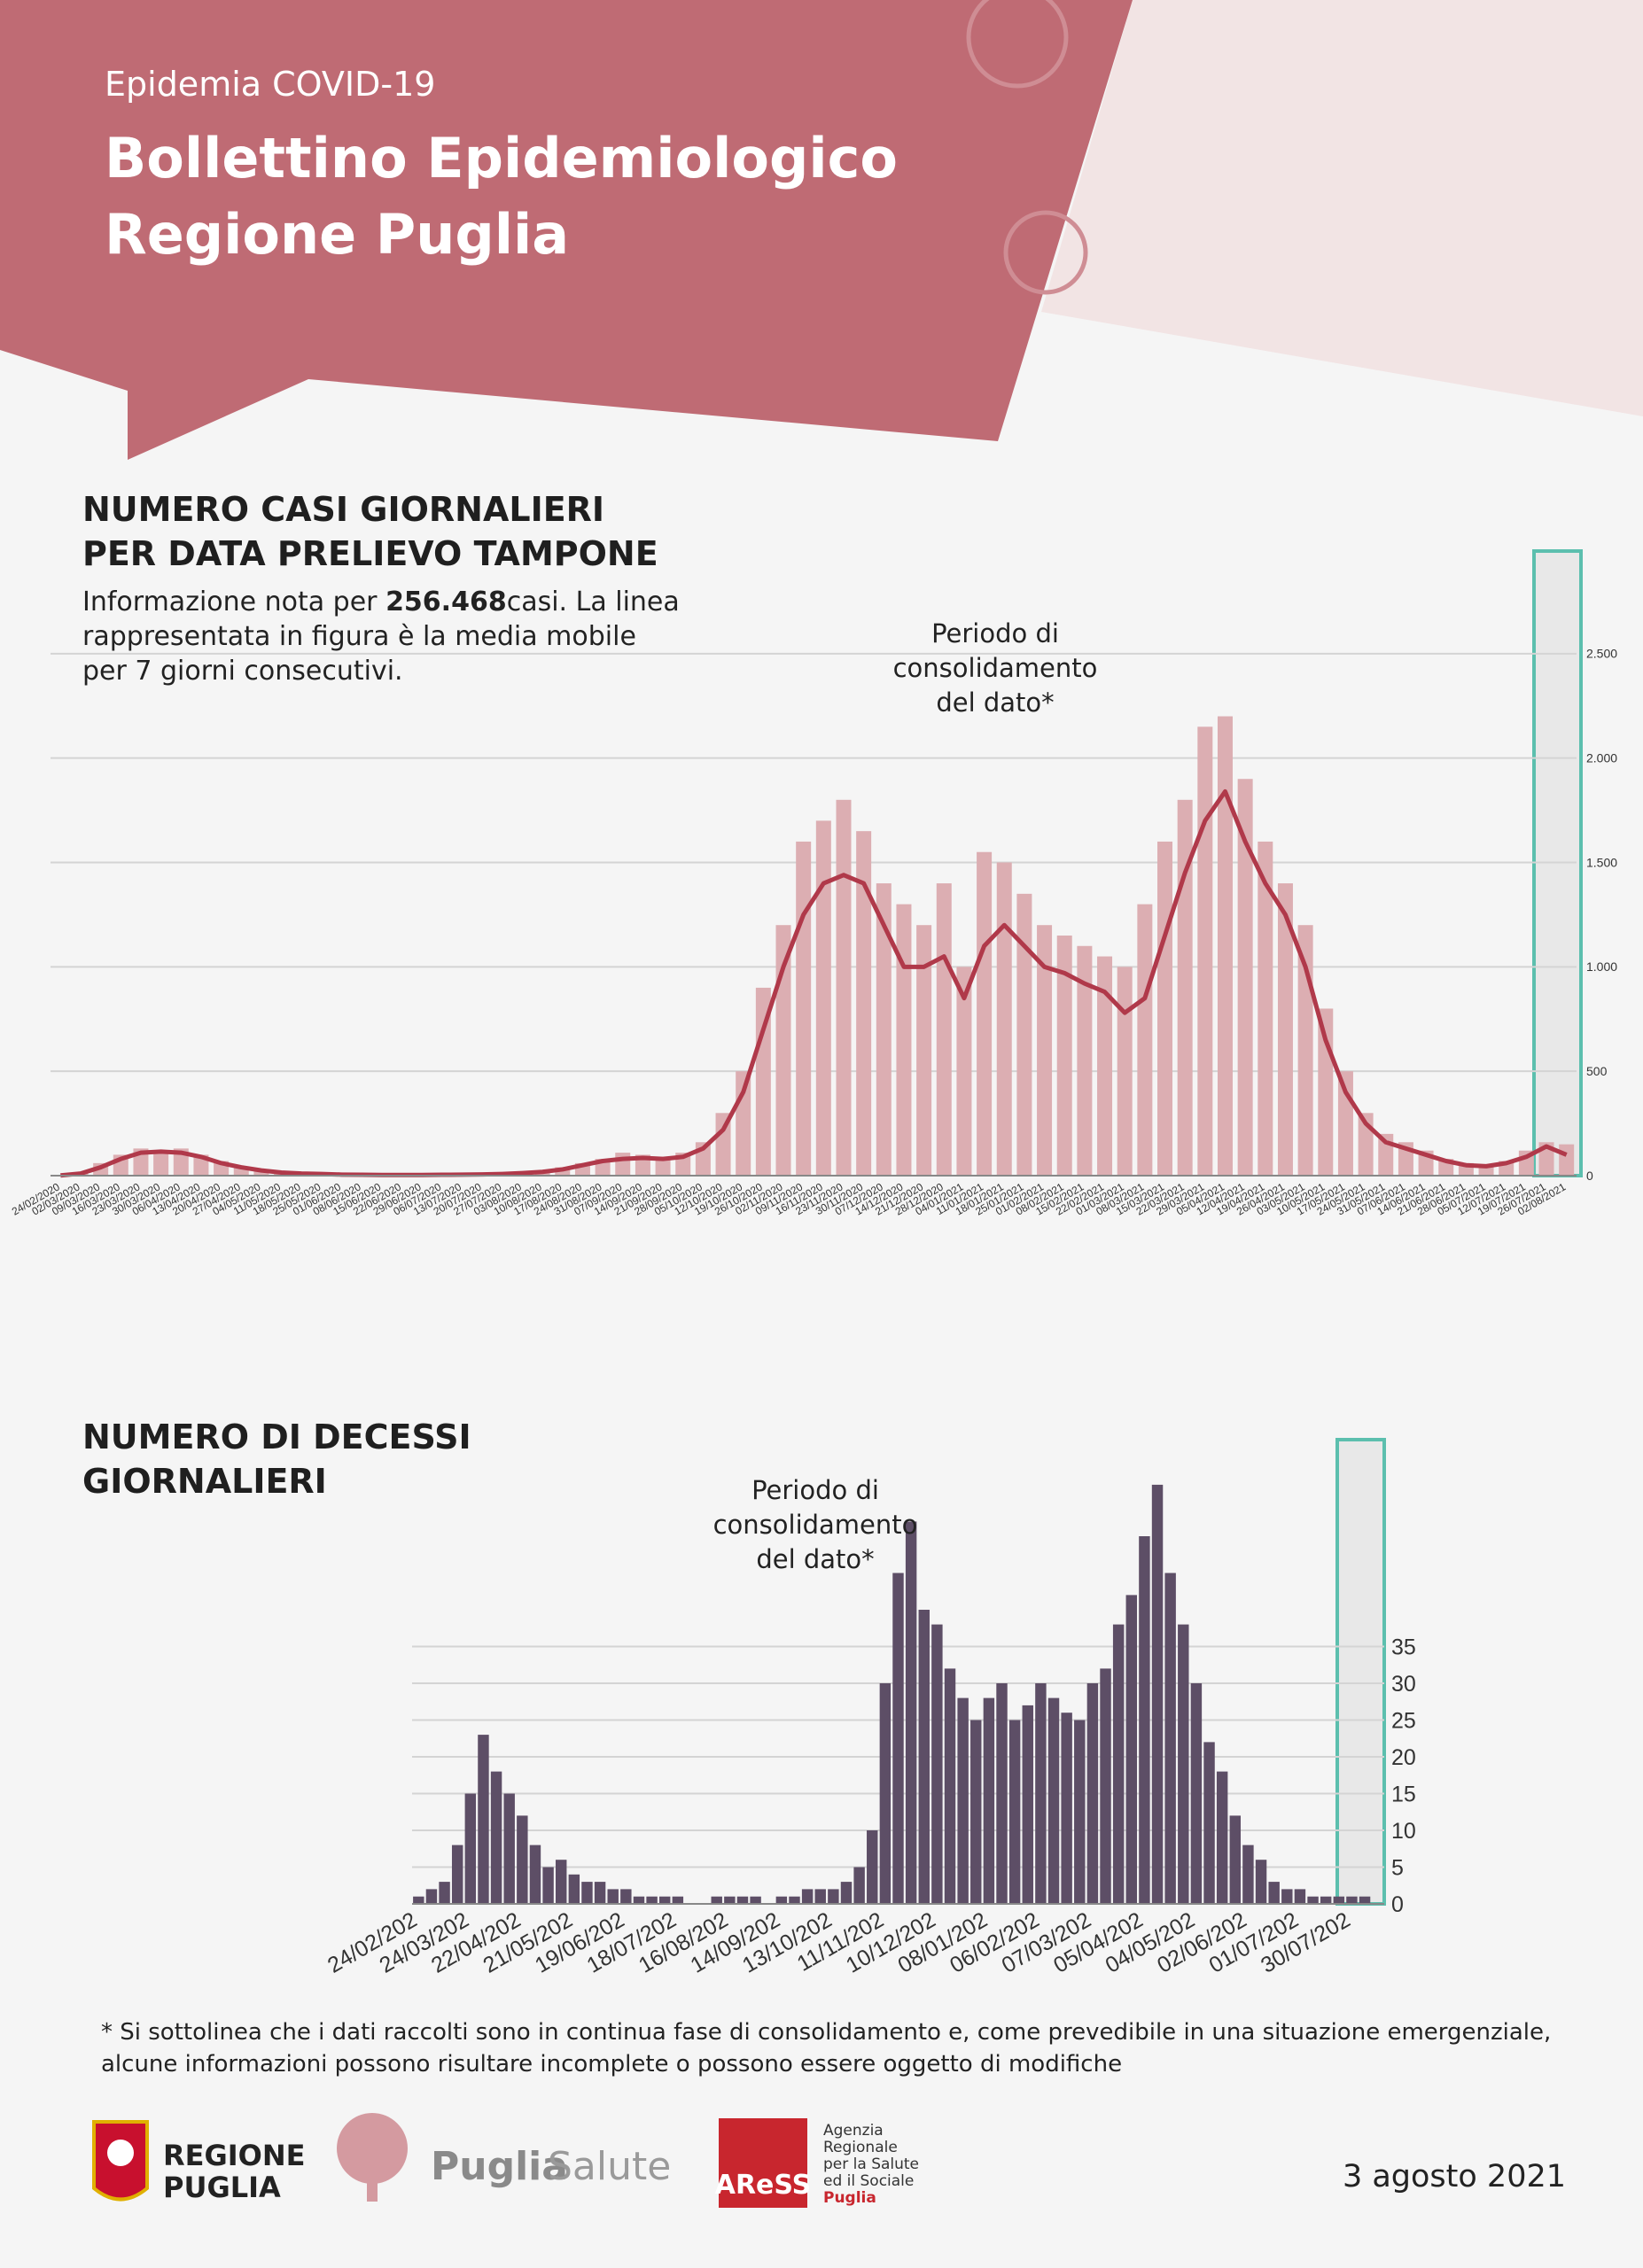 Image resolution: width=1643 pixels, height=2268 pixels. I want to click on chart-title: GIORNALIERI, so click(204, 1481).